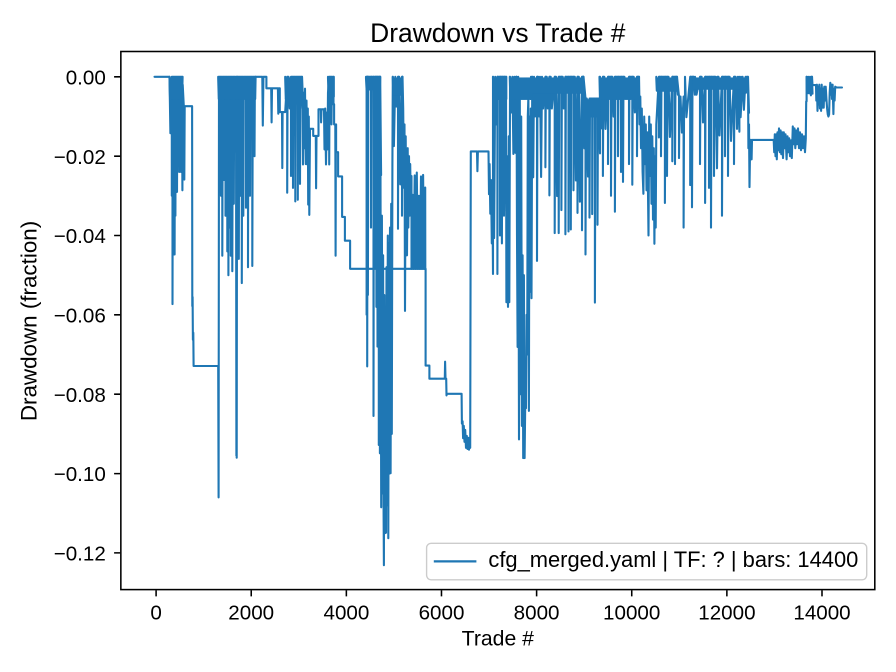 The height and width of the screenshot is (672, 896). I want to click on svg-text: 4000, so click(346, 612).